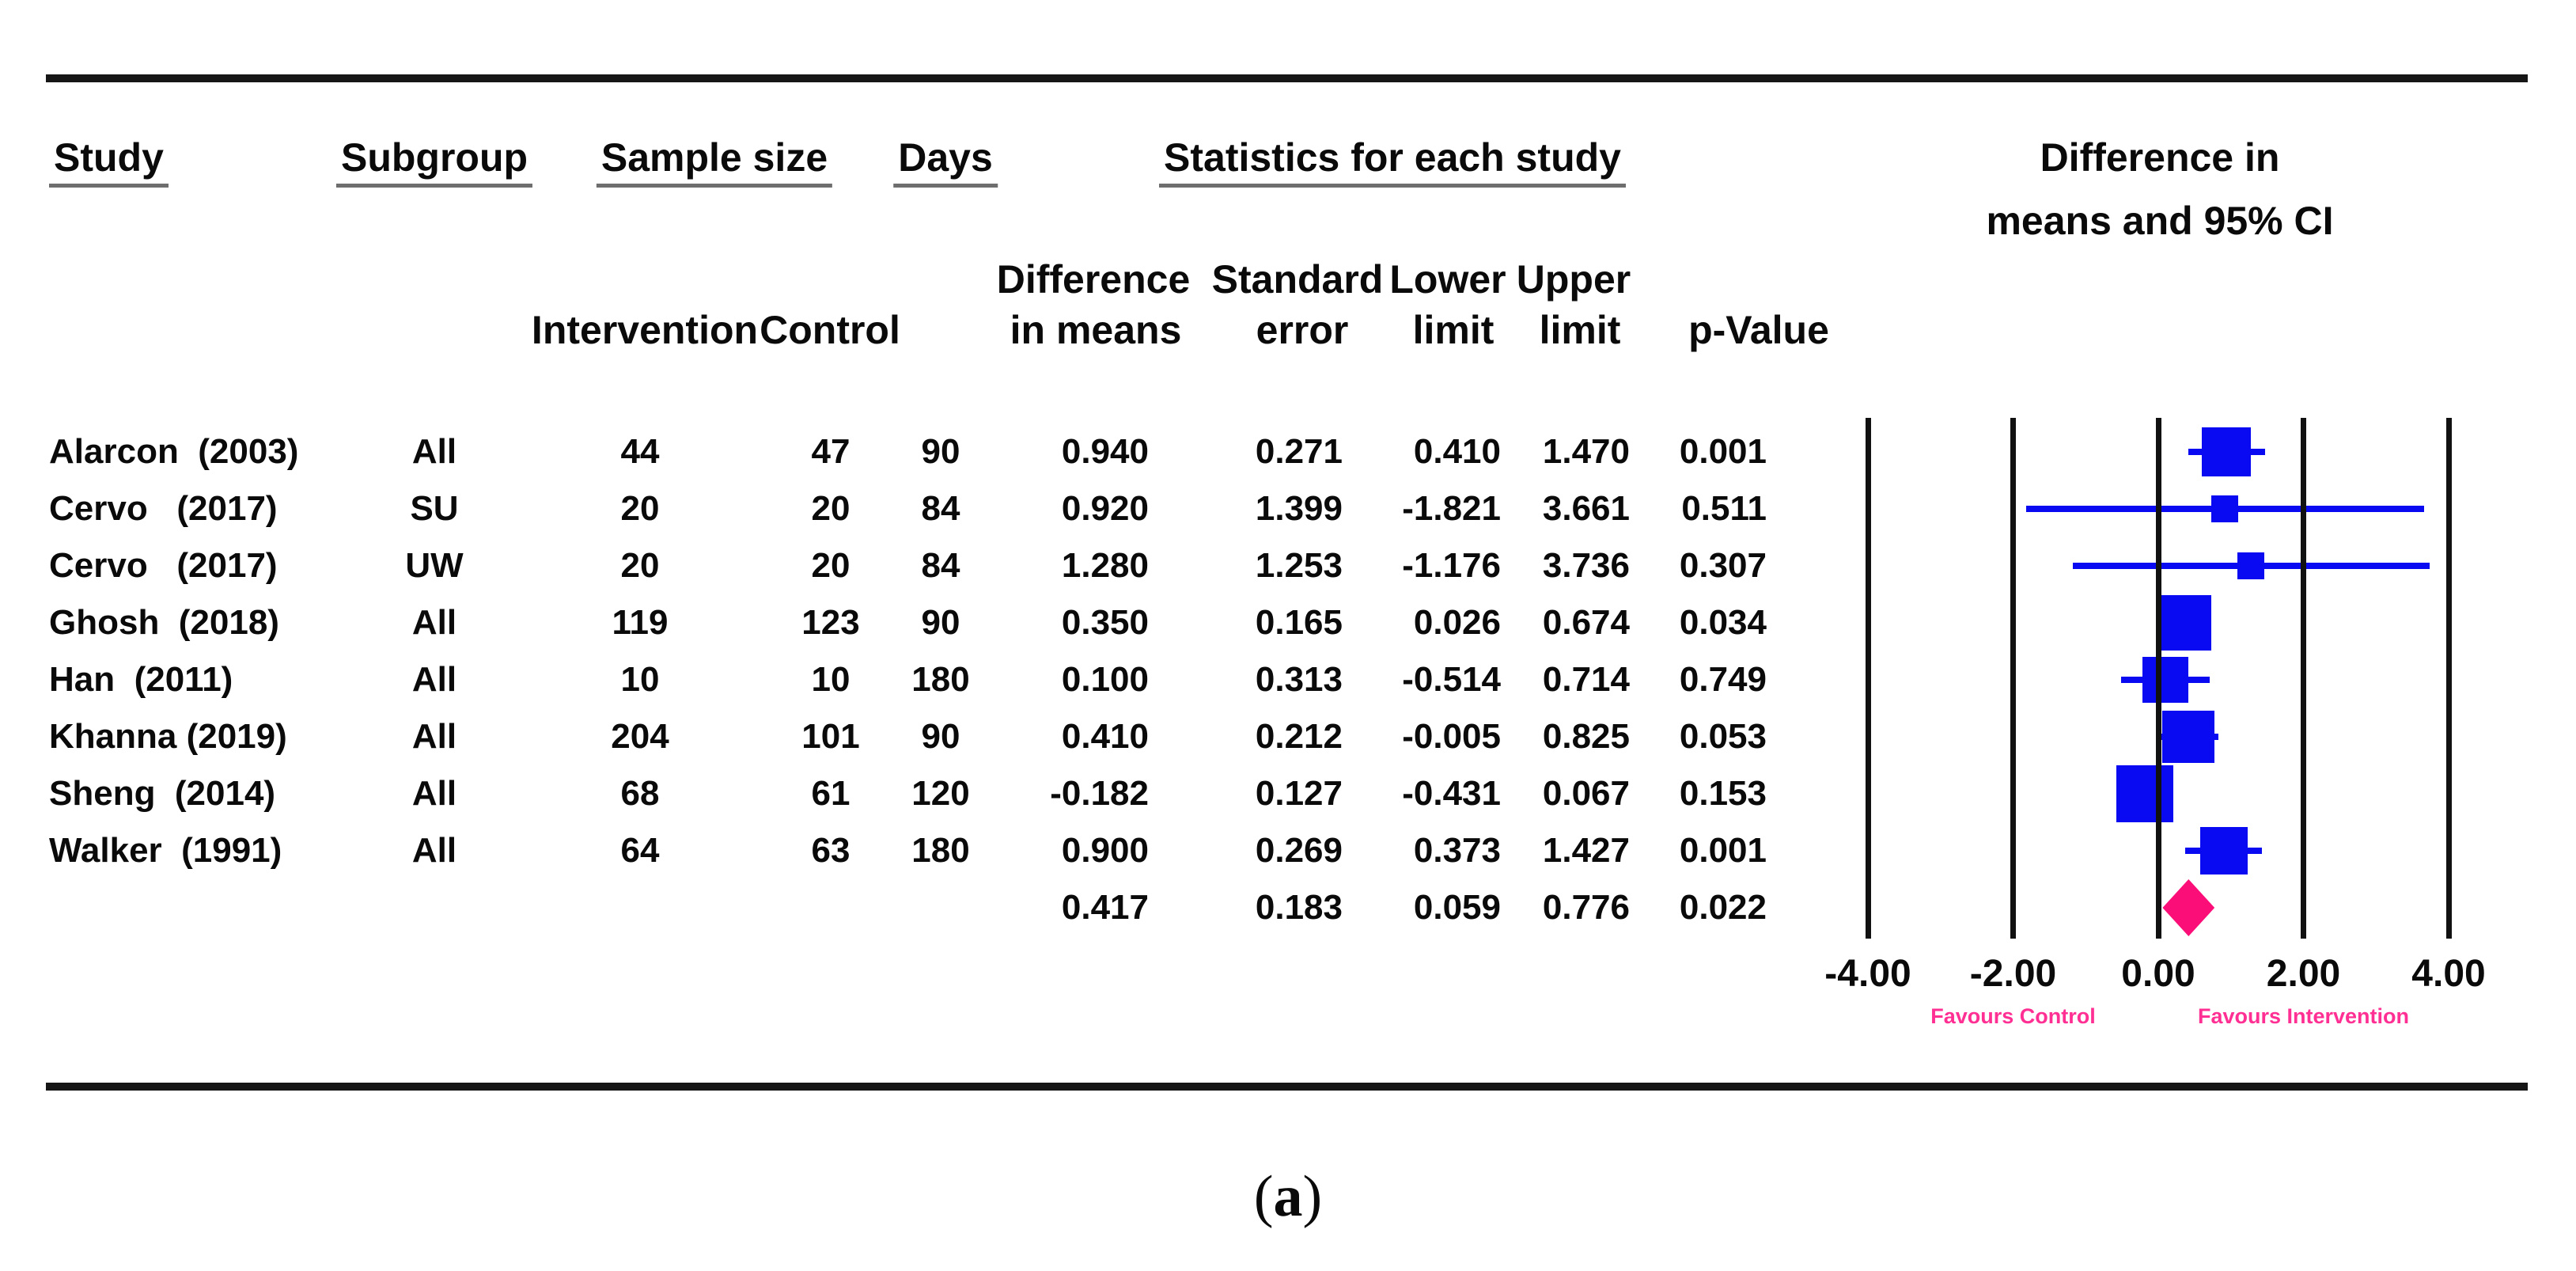 This screenshot has width=2576, height=1271. Describe the element at coordinates (1867, 974) in the screenshot. I see `axis-tick-label: -4.00` at that location.